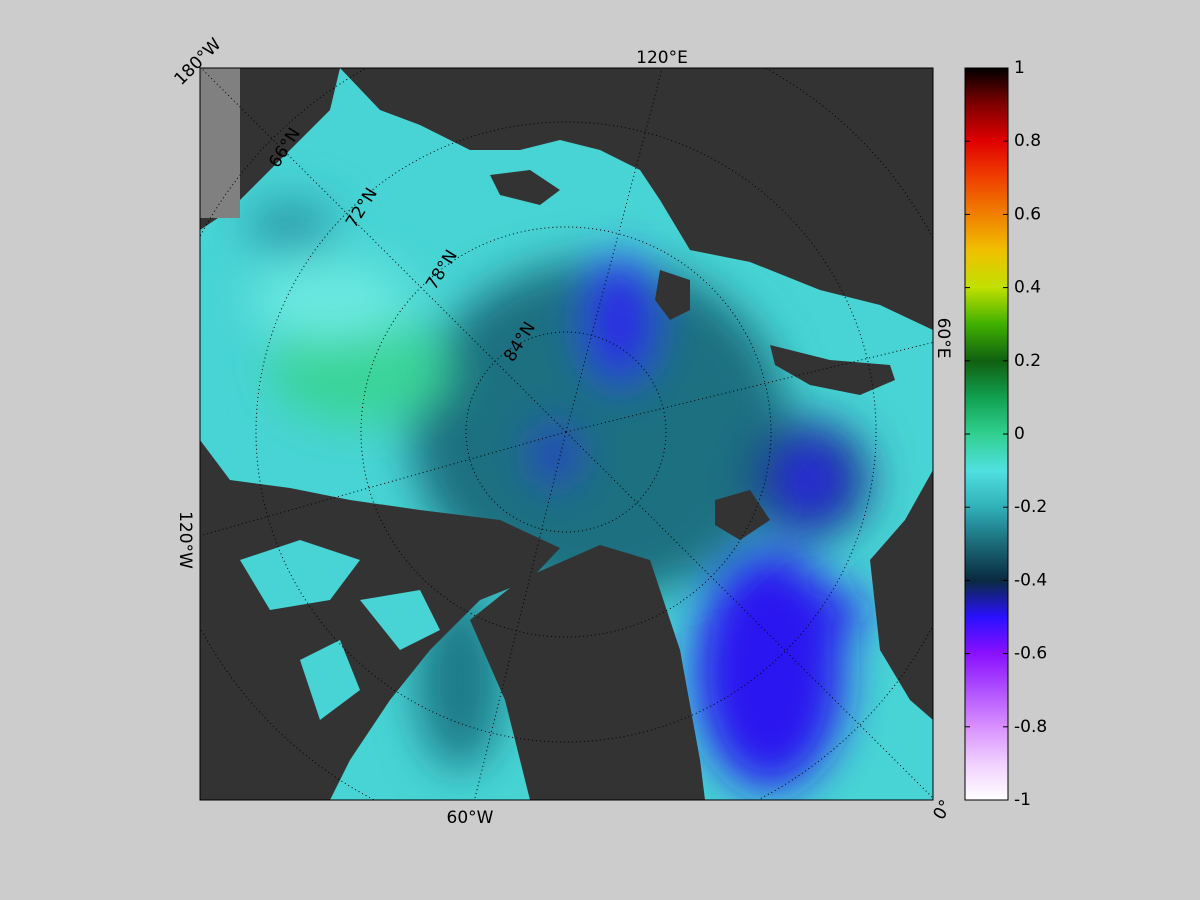 This screenshot has height=900, width=1200. I want to click on longitude-label: 0°, so click(943, 810).